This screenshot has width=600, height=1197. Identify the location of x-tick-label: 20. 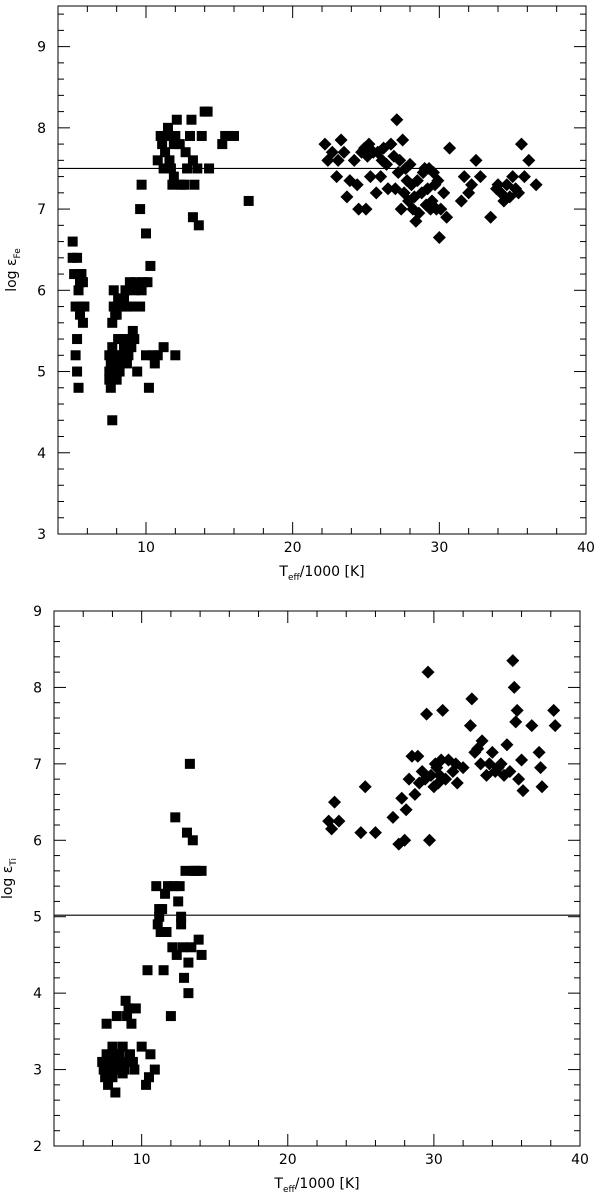
(288, 1160).